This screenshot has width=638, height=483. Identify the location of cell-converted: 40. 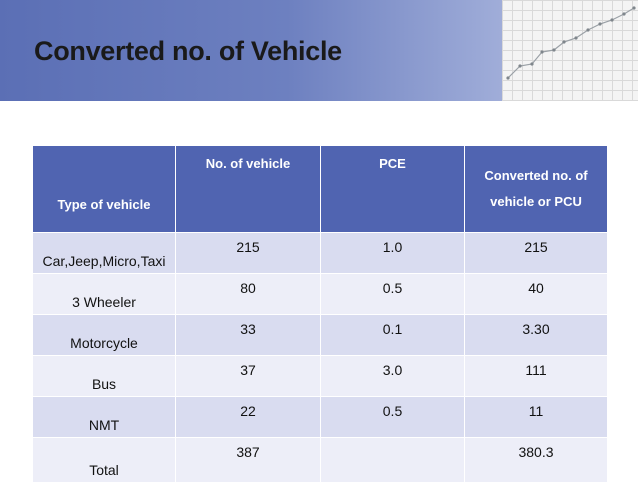
(536, 294).